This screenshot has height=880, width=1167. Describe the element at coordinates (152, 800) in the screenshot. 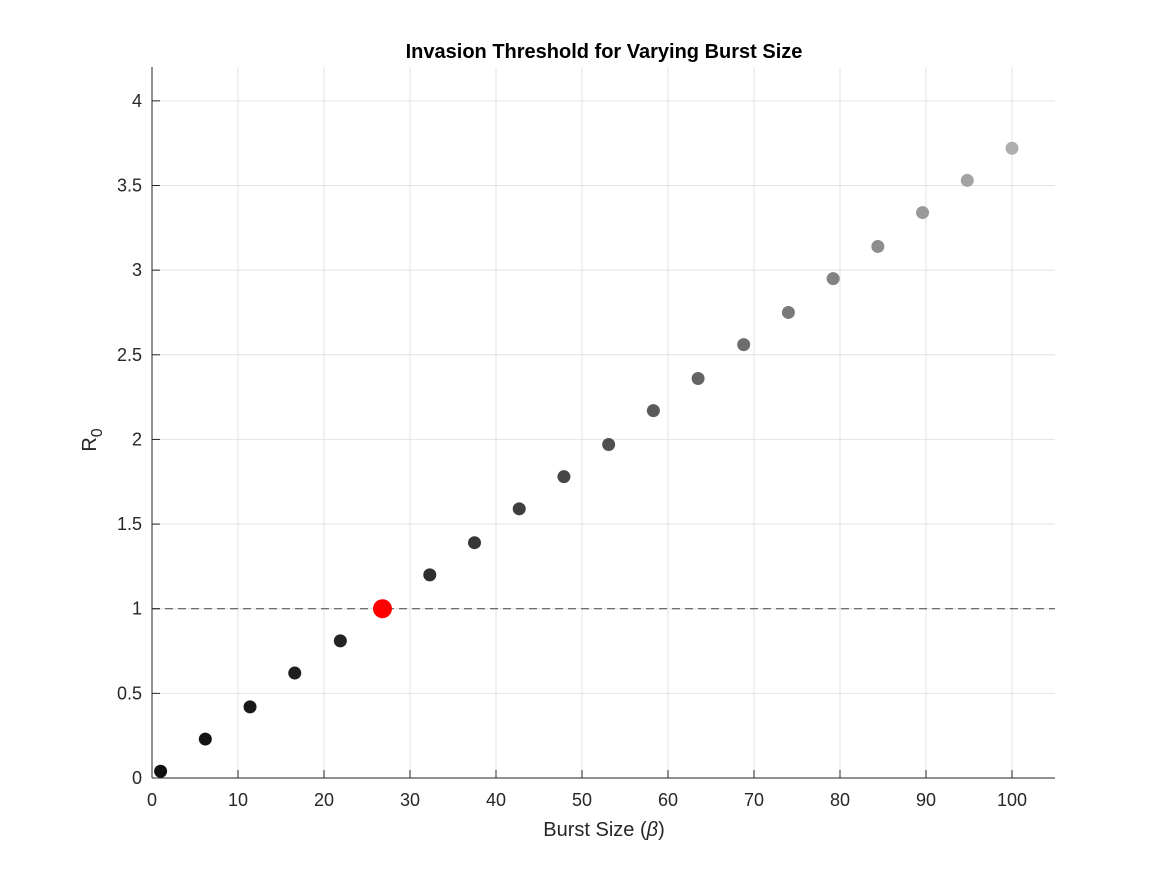

I see `x-tick-label: 0` at that location.